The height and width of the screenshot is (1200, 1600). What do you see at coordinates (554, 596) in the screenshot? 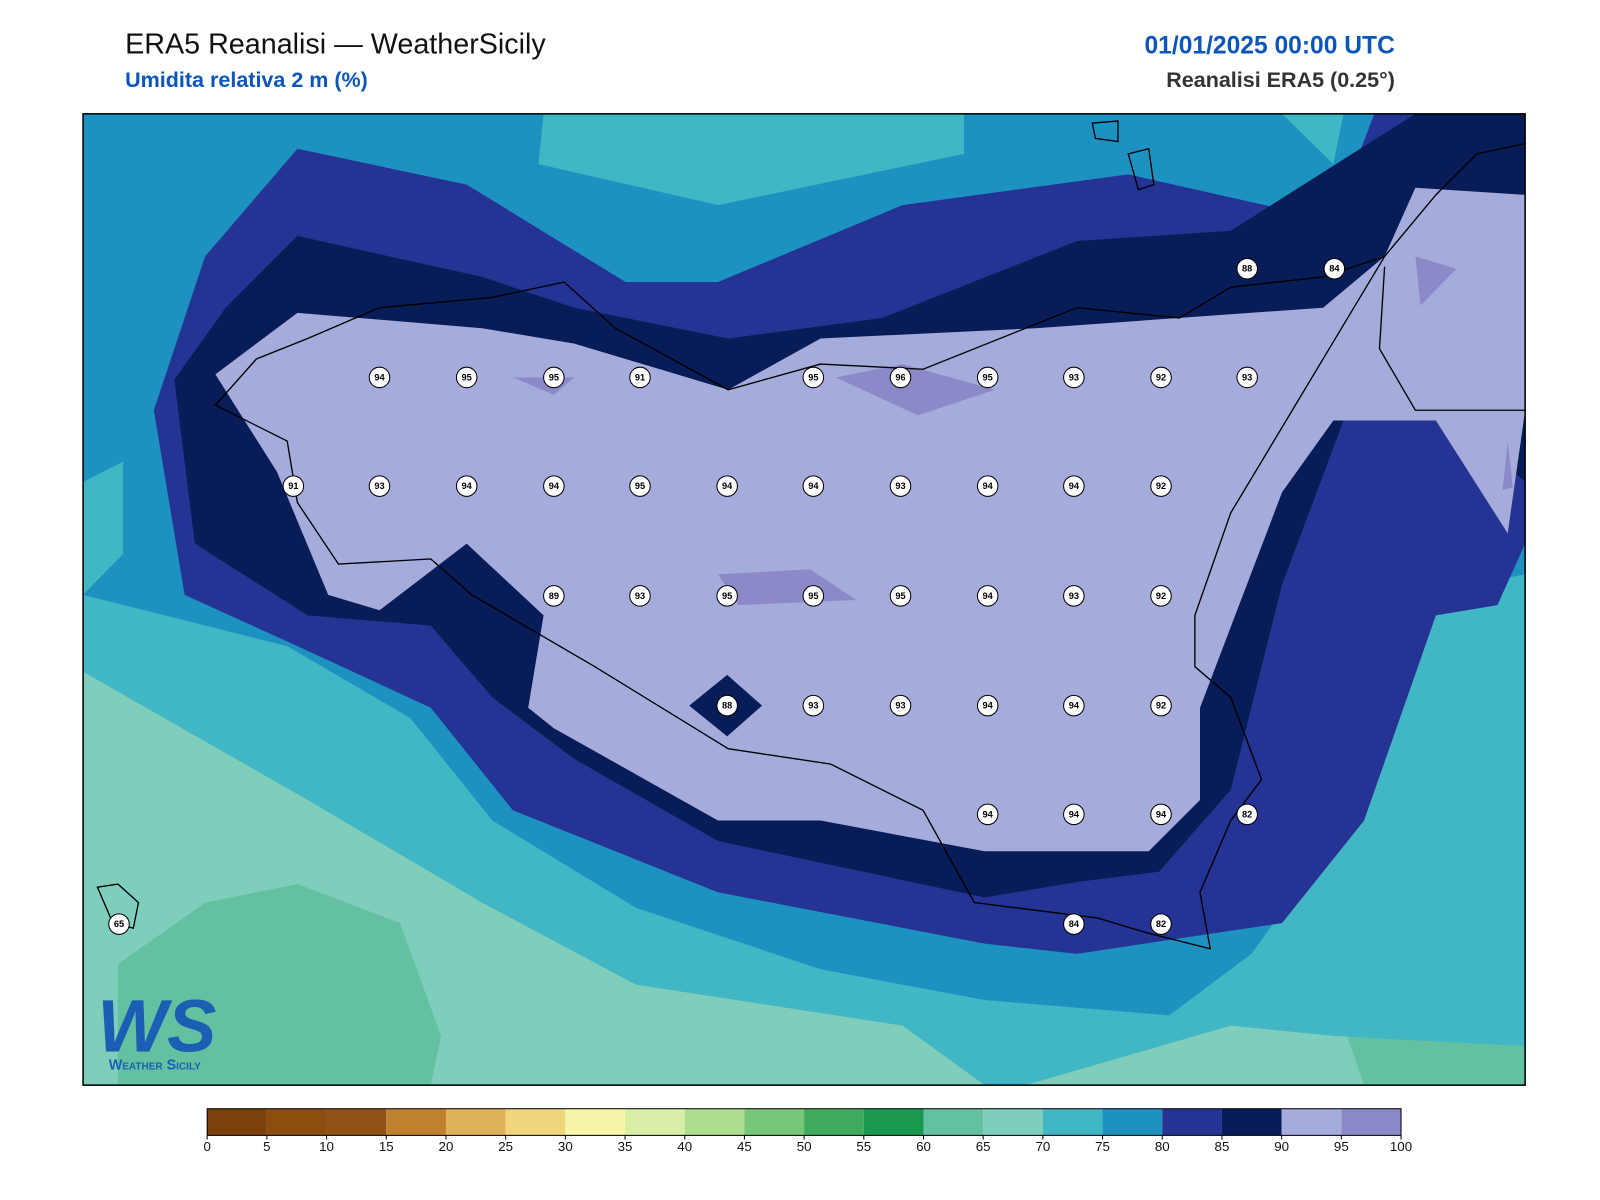
I see `station-value: 89` at bounding box center [554, 596].